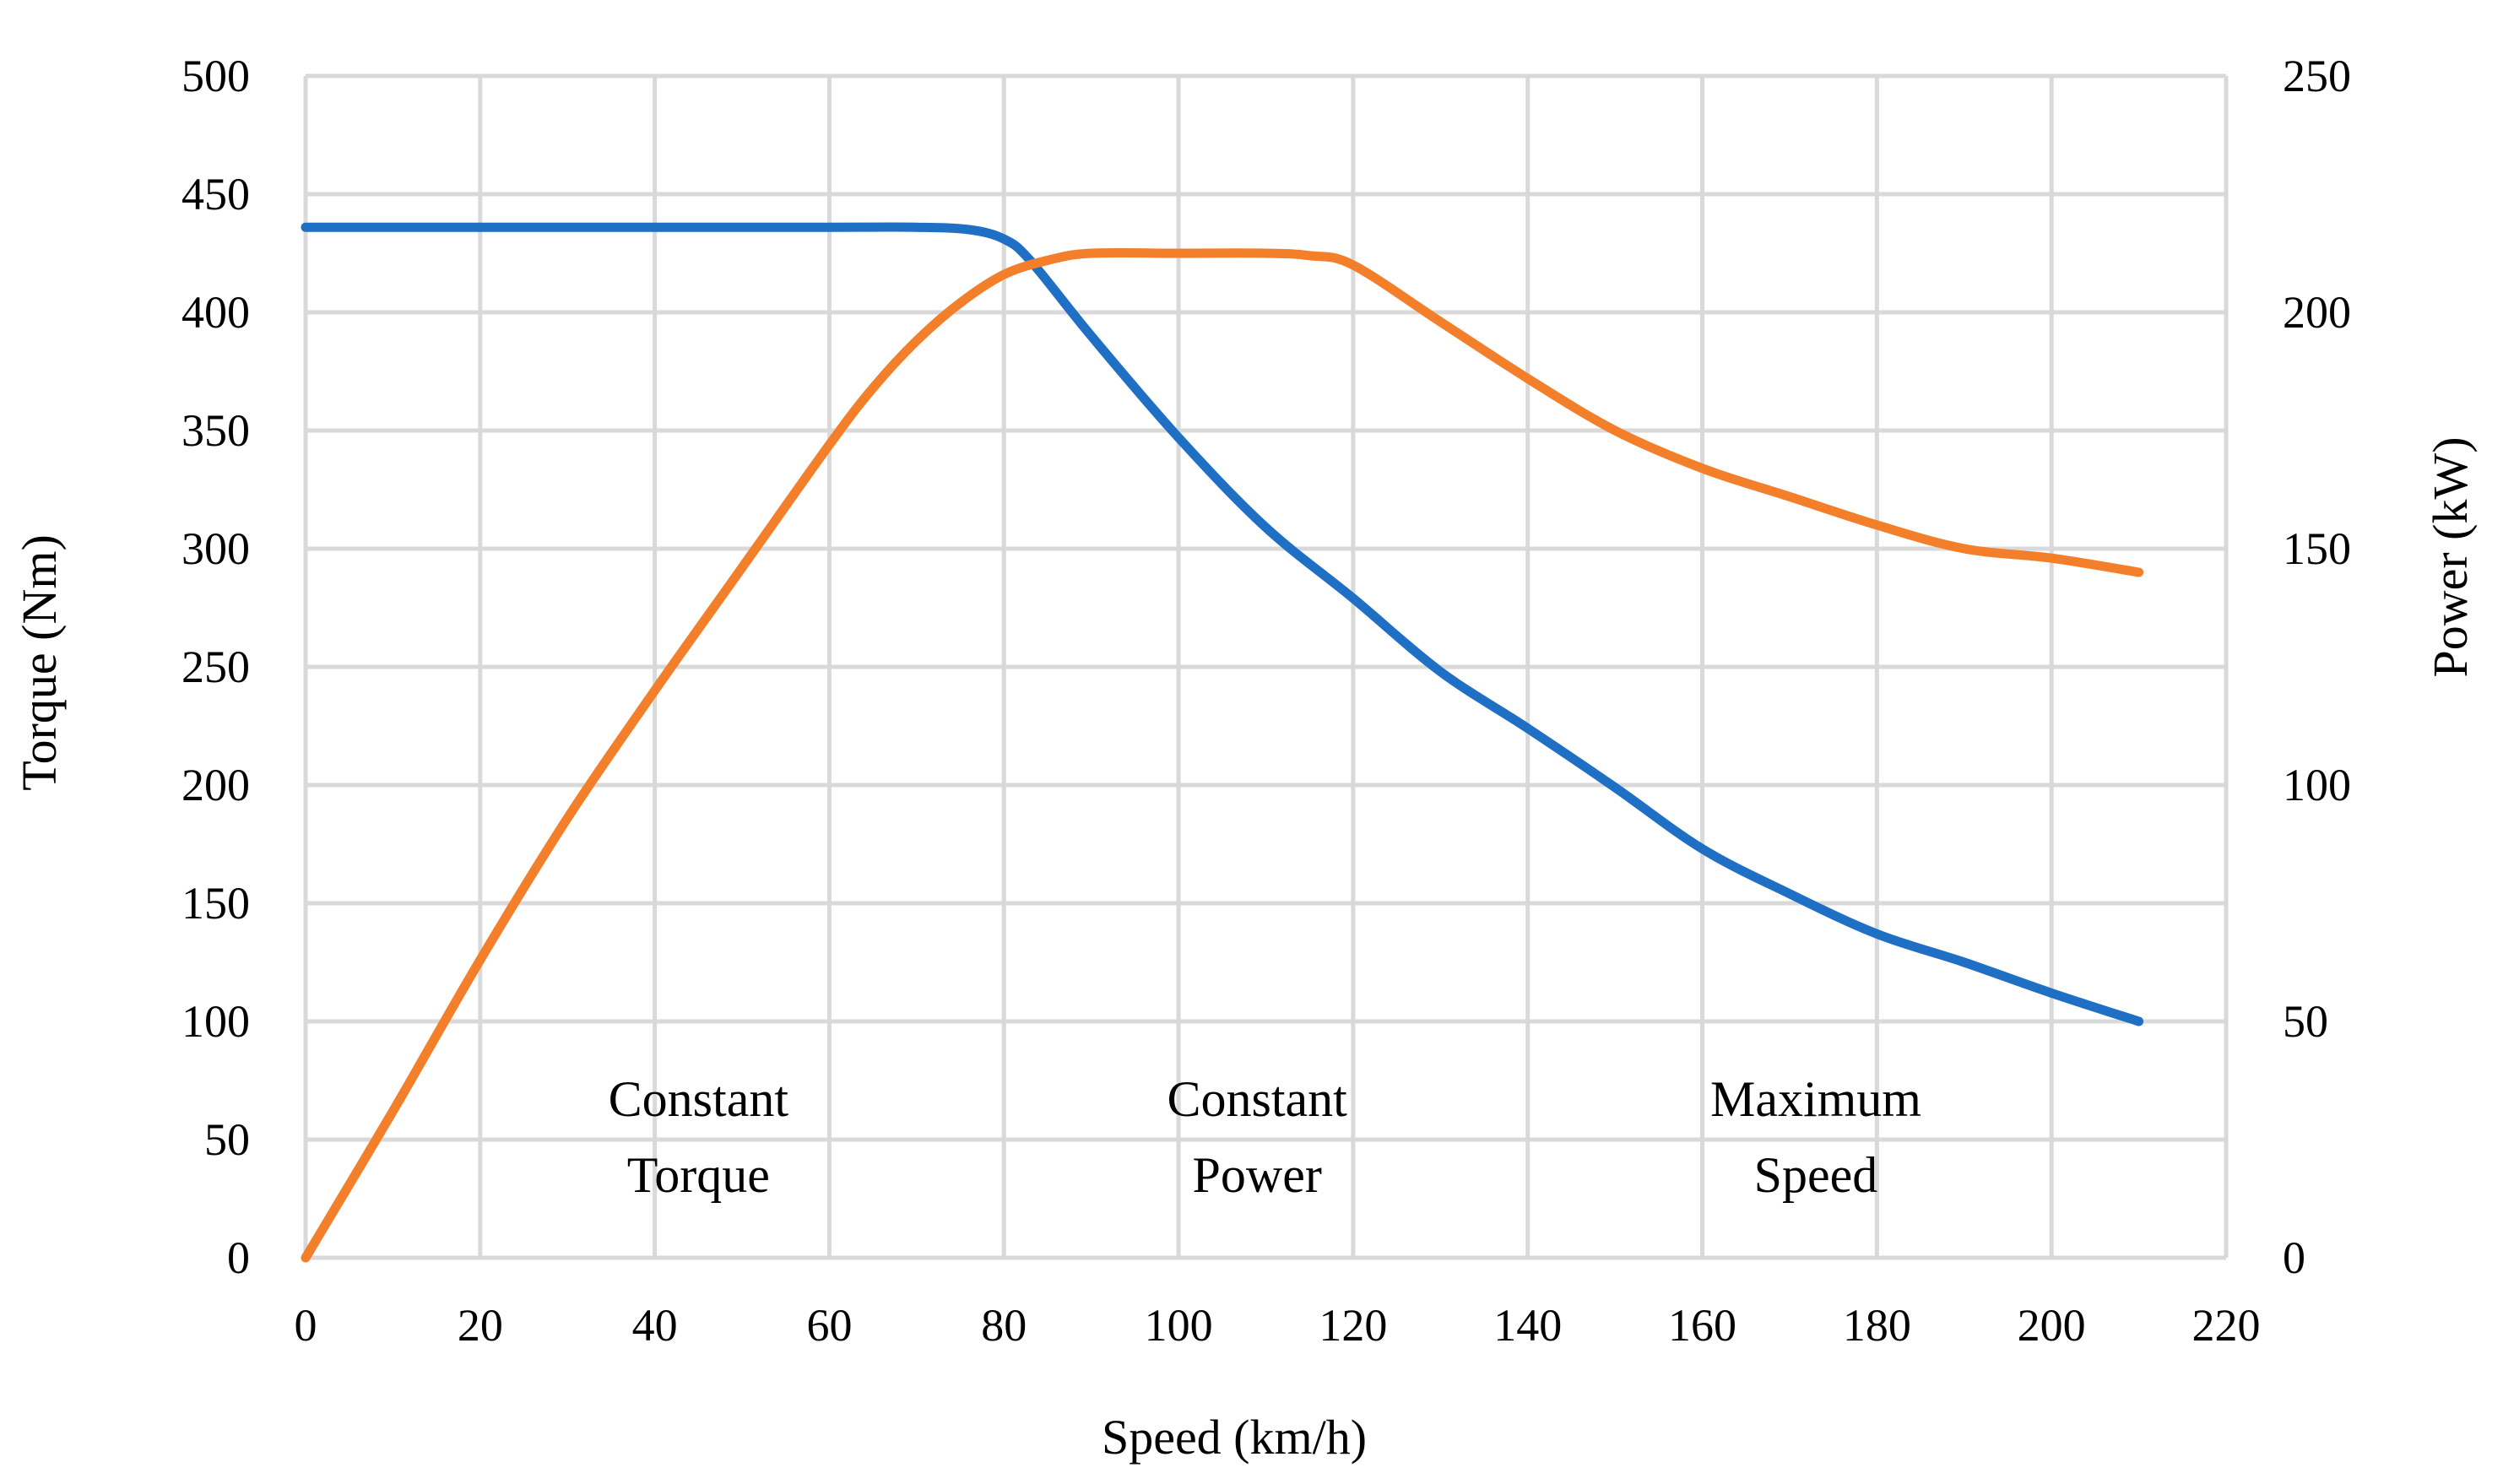  I want to click on region-label-1: Torque, so click(698, 1175).